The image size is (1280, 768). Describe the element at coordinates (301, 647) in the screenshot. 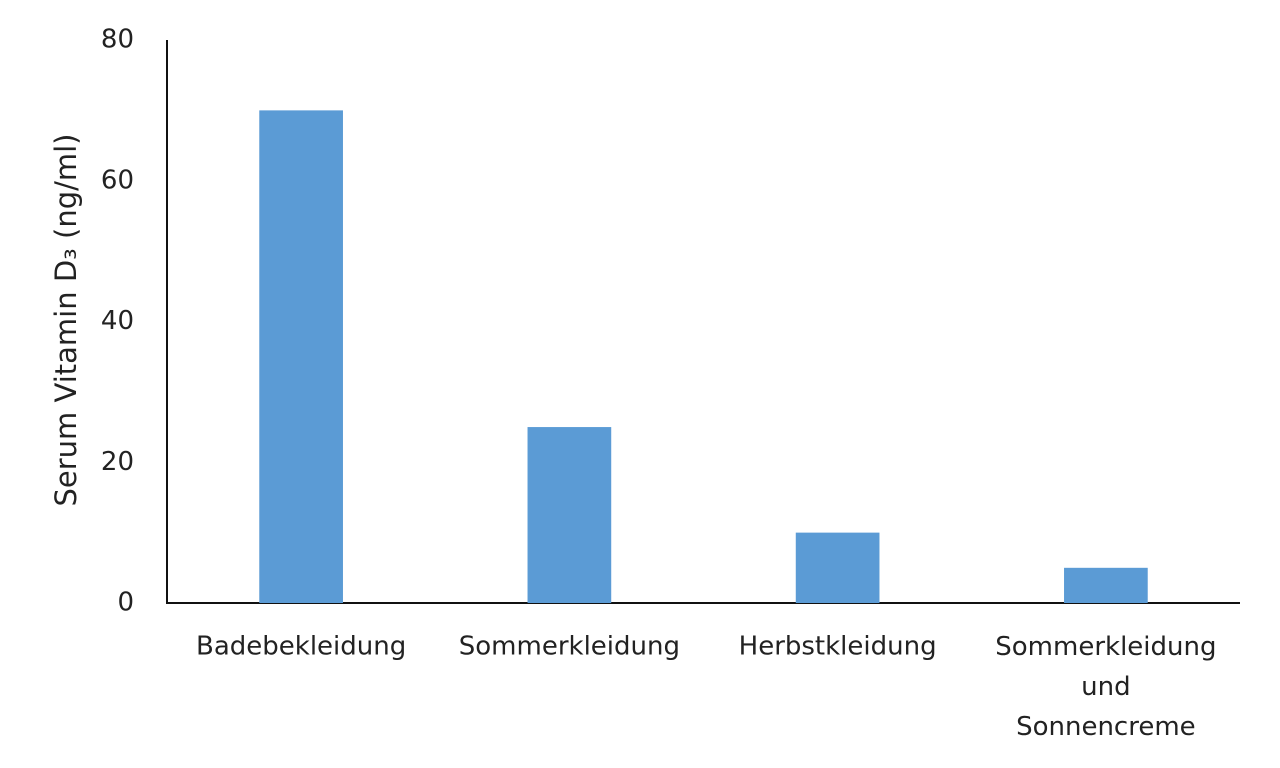

I see `x-tick-label: Badebekleidung` at that location.